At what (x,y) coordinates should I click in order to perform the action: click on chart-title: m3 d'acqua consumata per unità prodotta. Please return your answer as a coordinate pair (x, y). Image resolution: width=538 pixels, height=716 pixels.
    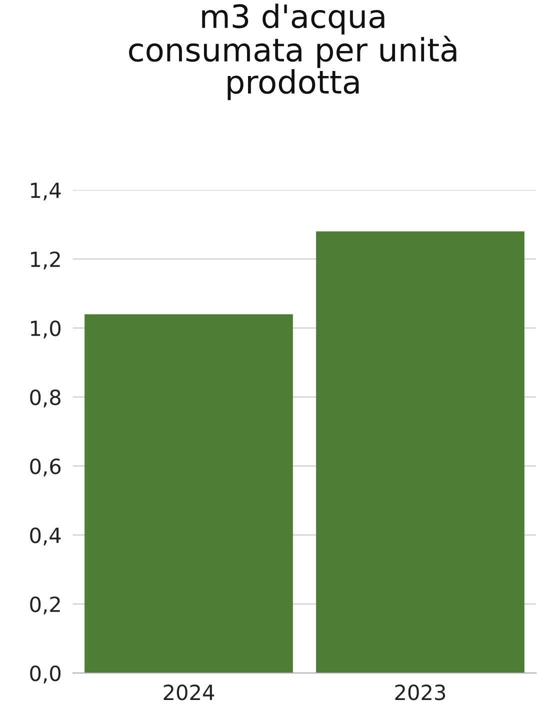
    Looking at the image, I should click on (292, 52).